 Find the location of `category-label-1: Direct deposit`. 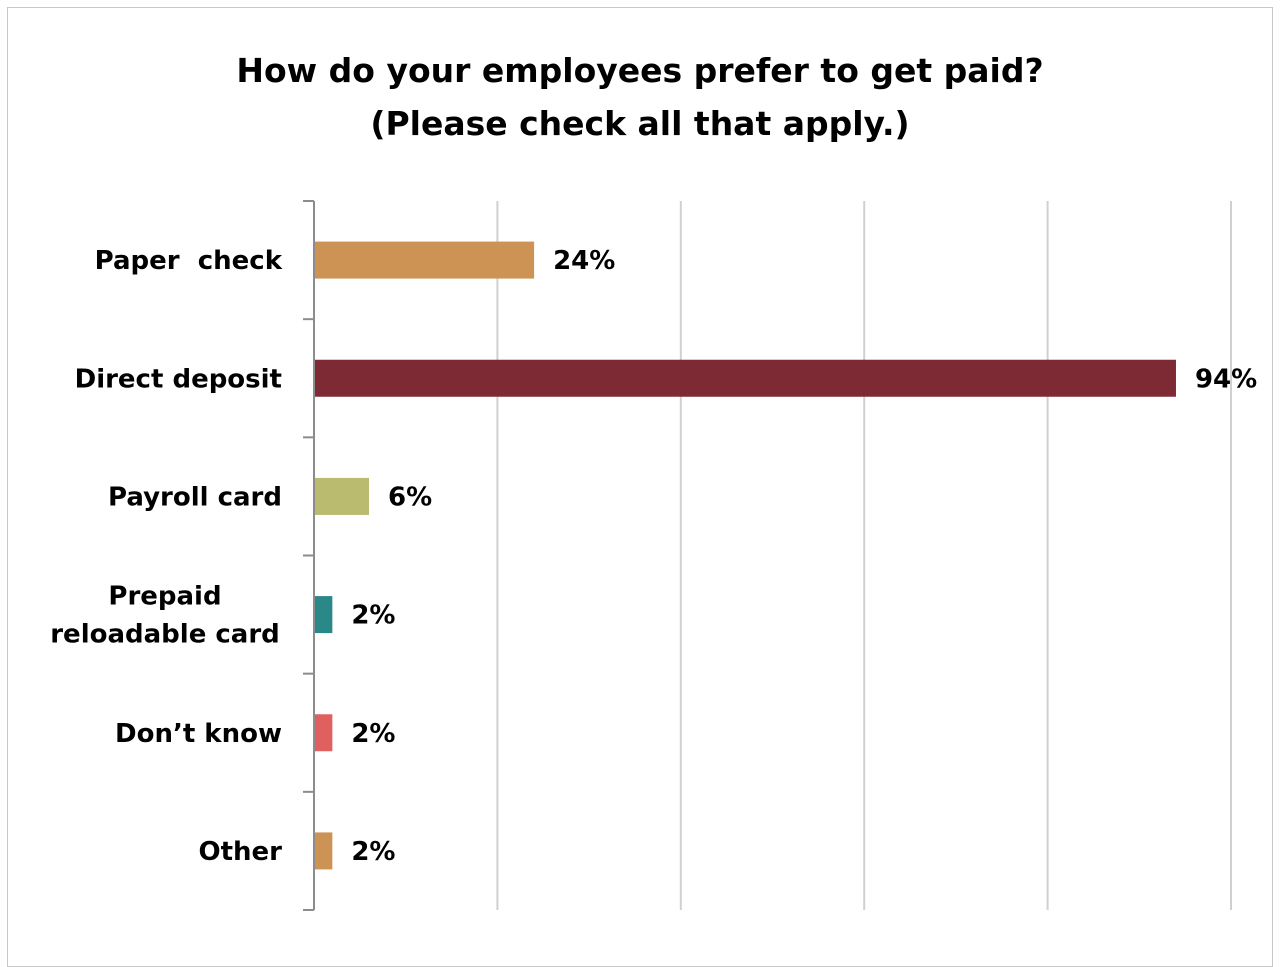

category-label-1: Direct deposit is located at coordinates (178, 379).